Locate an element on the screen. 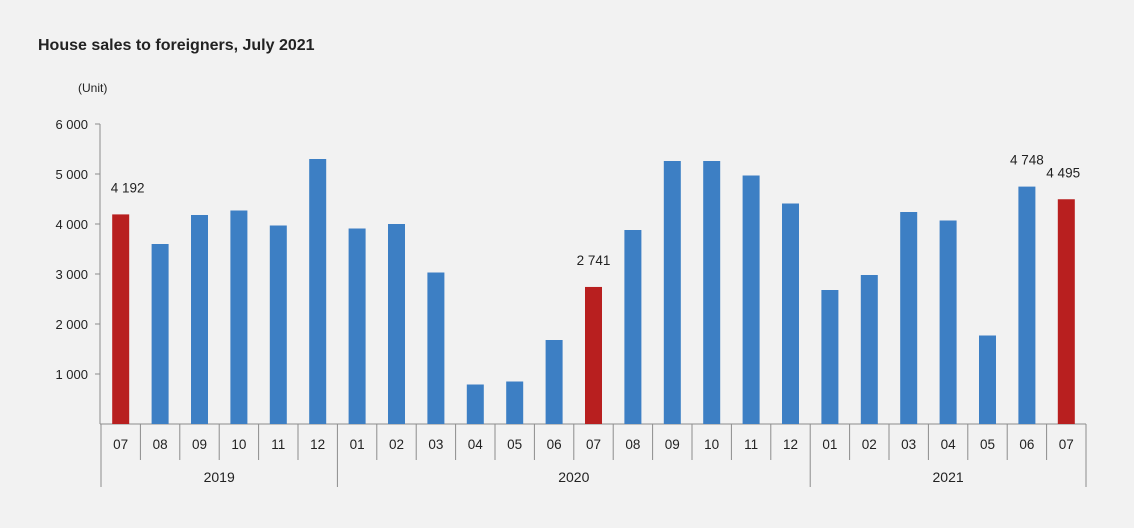  y-tick-label: 2 000 is located at coordinates (71, 324).